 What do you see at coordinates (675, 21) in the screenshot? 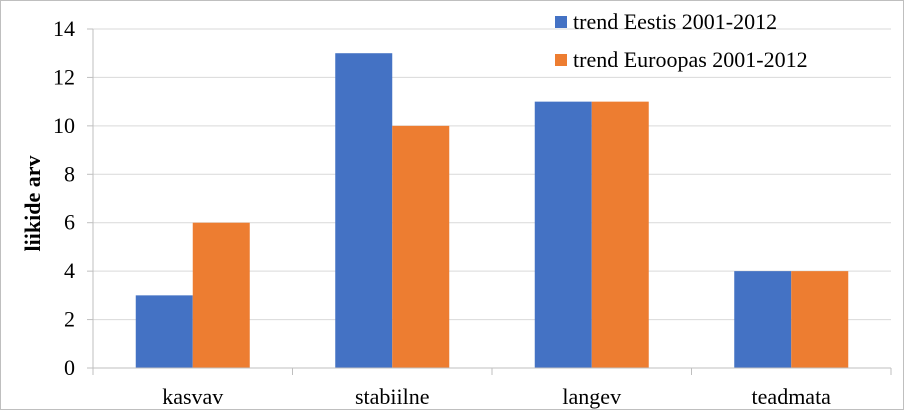
I see `legend-label: trend Eestis 2001-2012` at bounding box center [675, 21].